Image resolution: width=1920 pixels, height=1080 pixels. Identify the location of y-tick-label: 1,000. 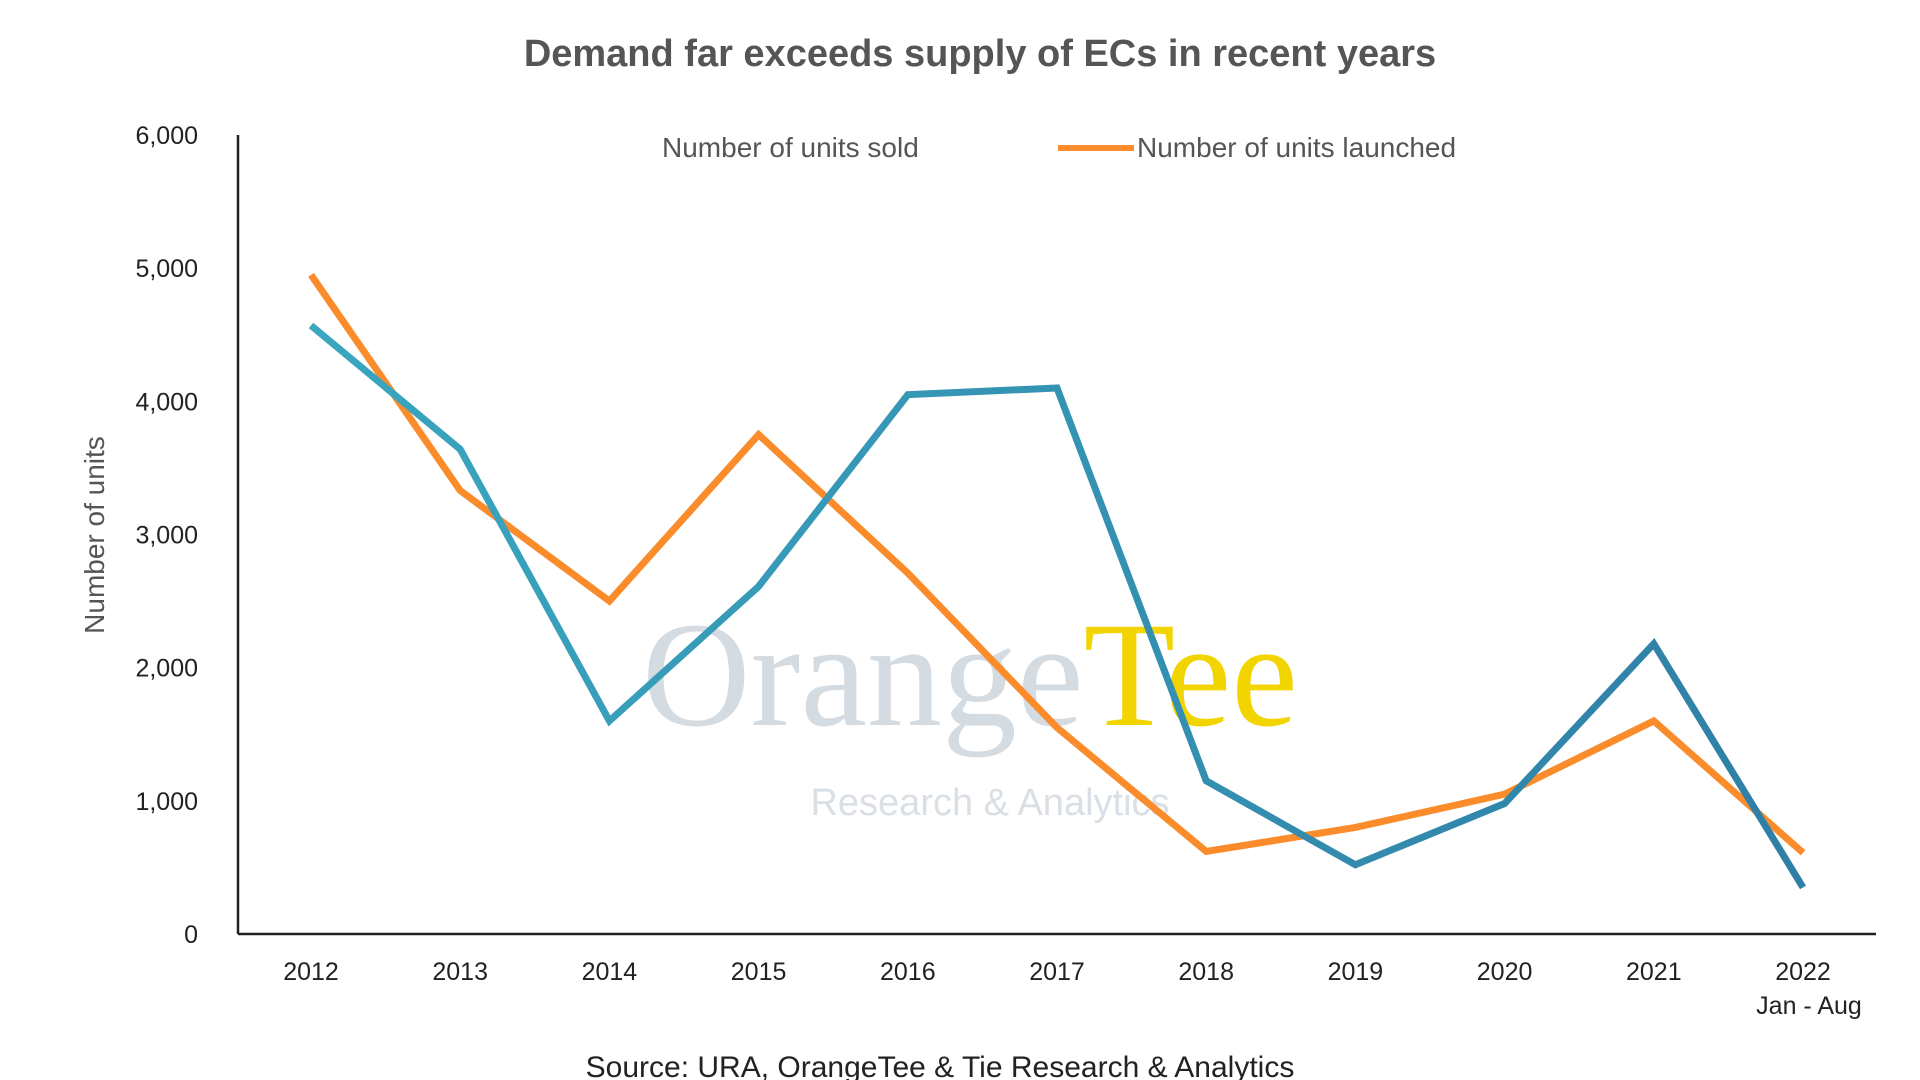
(166, 802).